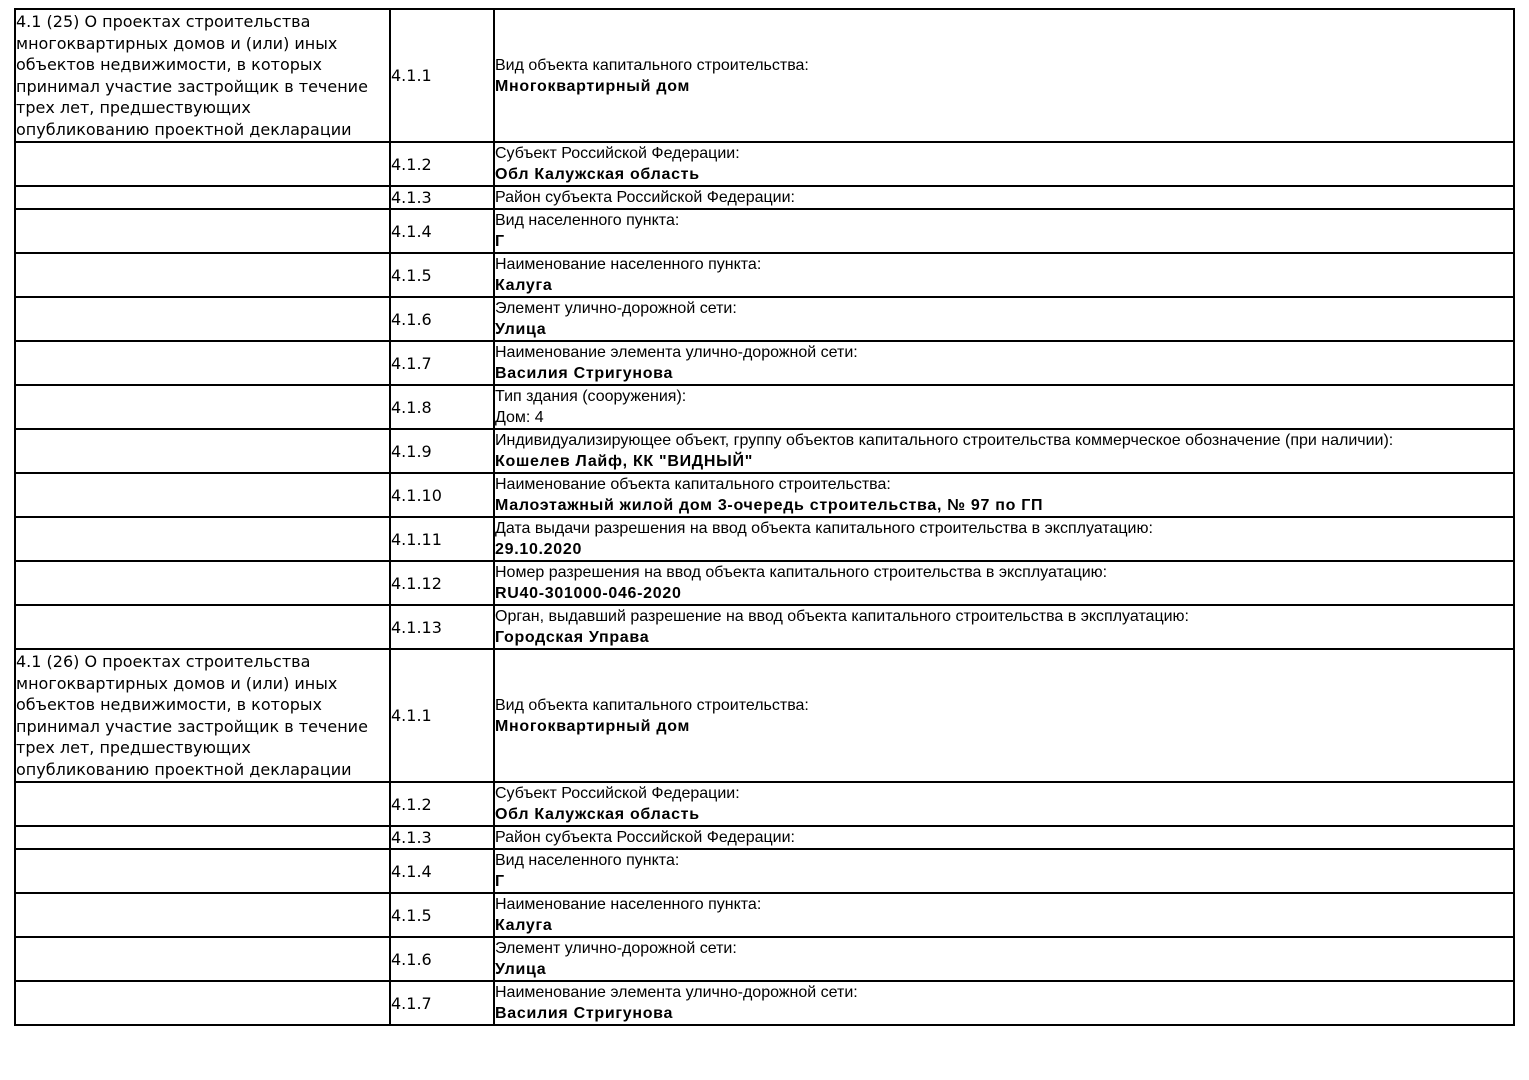 The image size is (1529, 1080). What do you see at coordinates (588, 593) in the screenshot?
I see `item-value: RU40-301000-046-2020` at bounding box center [588, 593].